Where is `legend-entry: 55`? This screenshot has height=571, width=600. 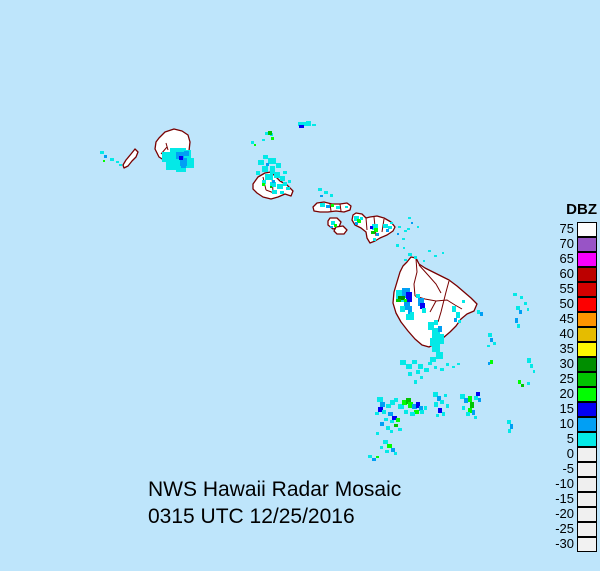 legend-entry: 55 is located at coordinates (570, 289).